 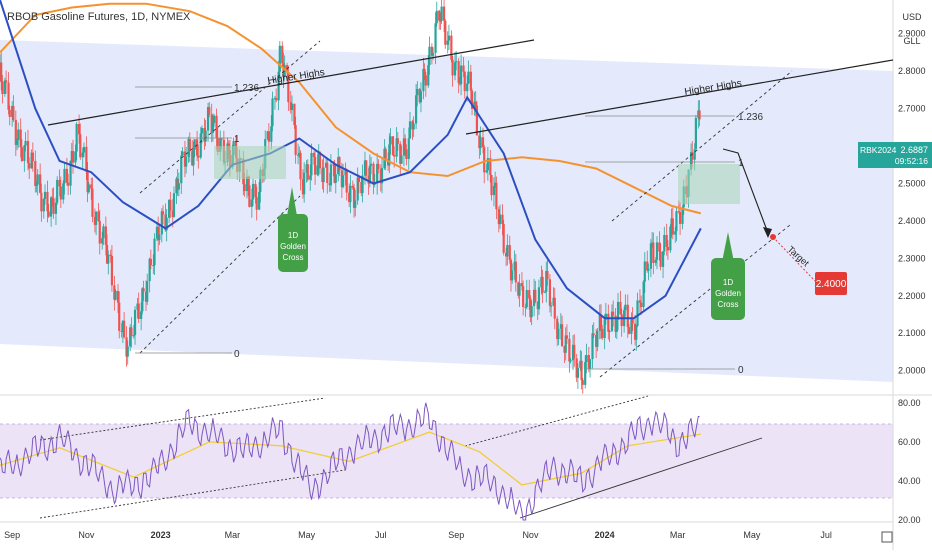 I want to click on golden-cross-callout-left: 1D Golden Cross, so click(x=293, y=229).